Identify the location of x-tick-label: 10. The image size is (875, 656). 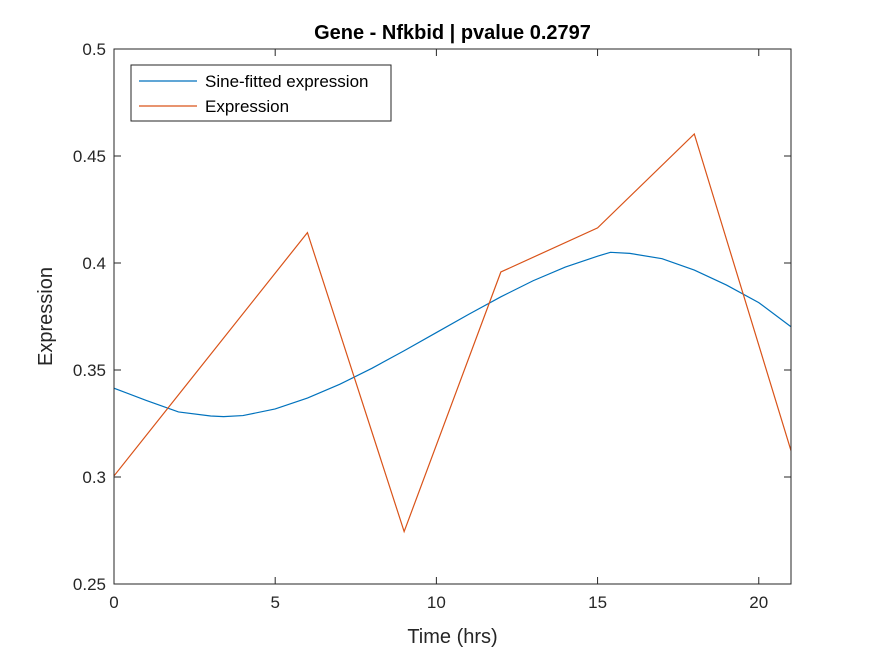
(436, 602).